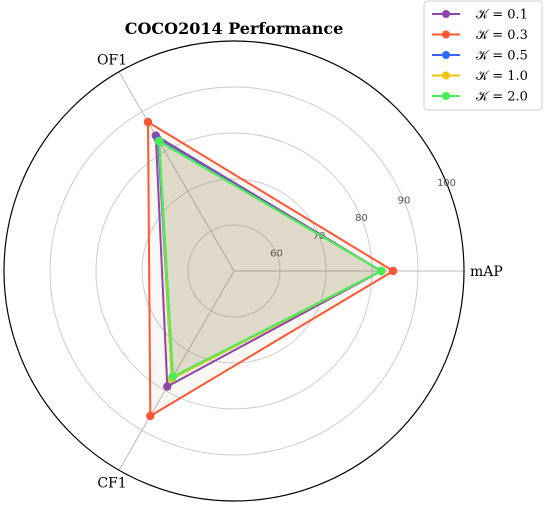 The width and height of the screenshot is (548, 508). I want to click on legend-entry-label: 𝒦 = 0.5, so click(502, 56).